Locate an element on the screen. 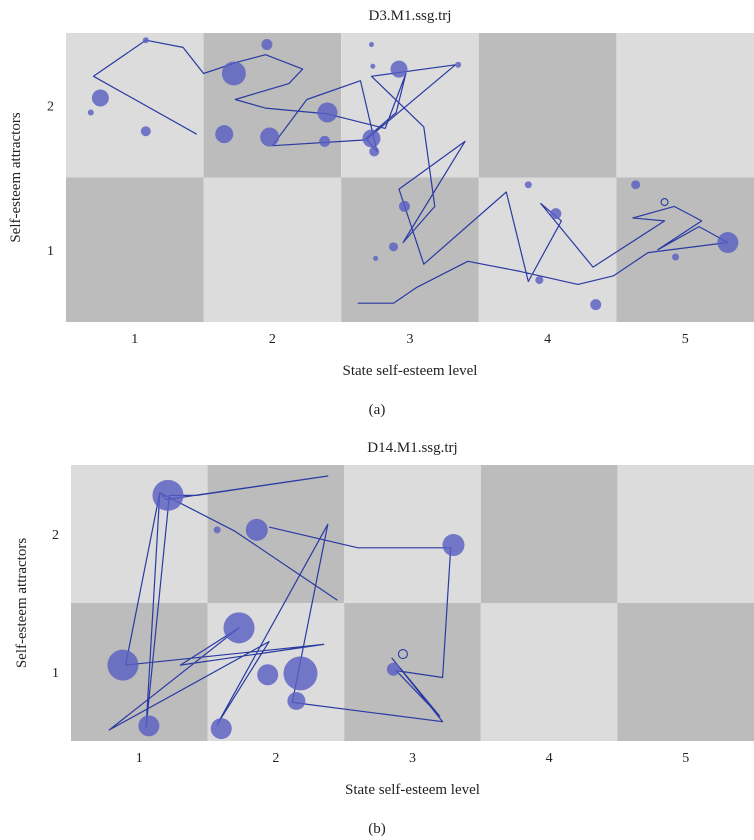 The width and height of the screenshot is (754, 840). trajectory-line is located at coordinates (280, 603).